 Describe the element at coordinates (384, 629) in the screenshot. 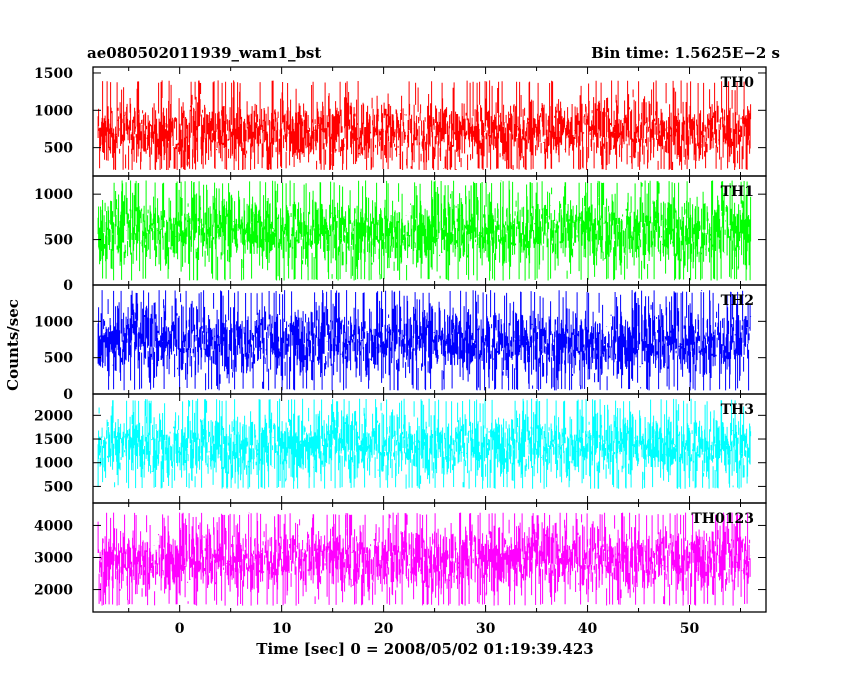

I see `x-tick-label: 20` at that location.